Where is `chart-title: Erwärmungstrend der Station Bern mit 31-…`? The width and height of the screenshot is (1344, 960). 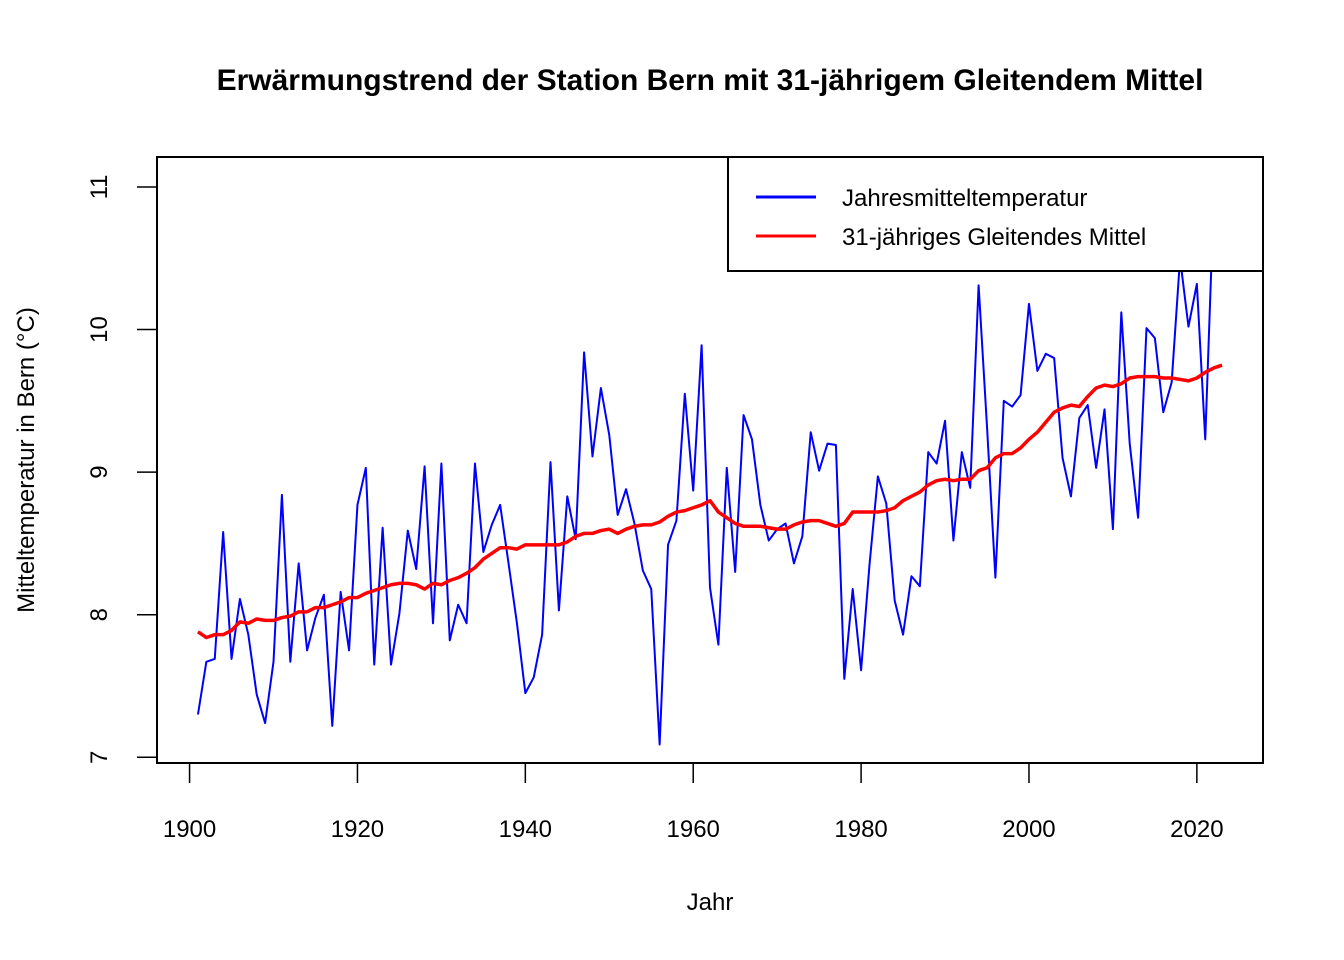
chart-title: Erwärmungstrend der Station Bern mit 31-… is located at coordinates (710, 80).